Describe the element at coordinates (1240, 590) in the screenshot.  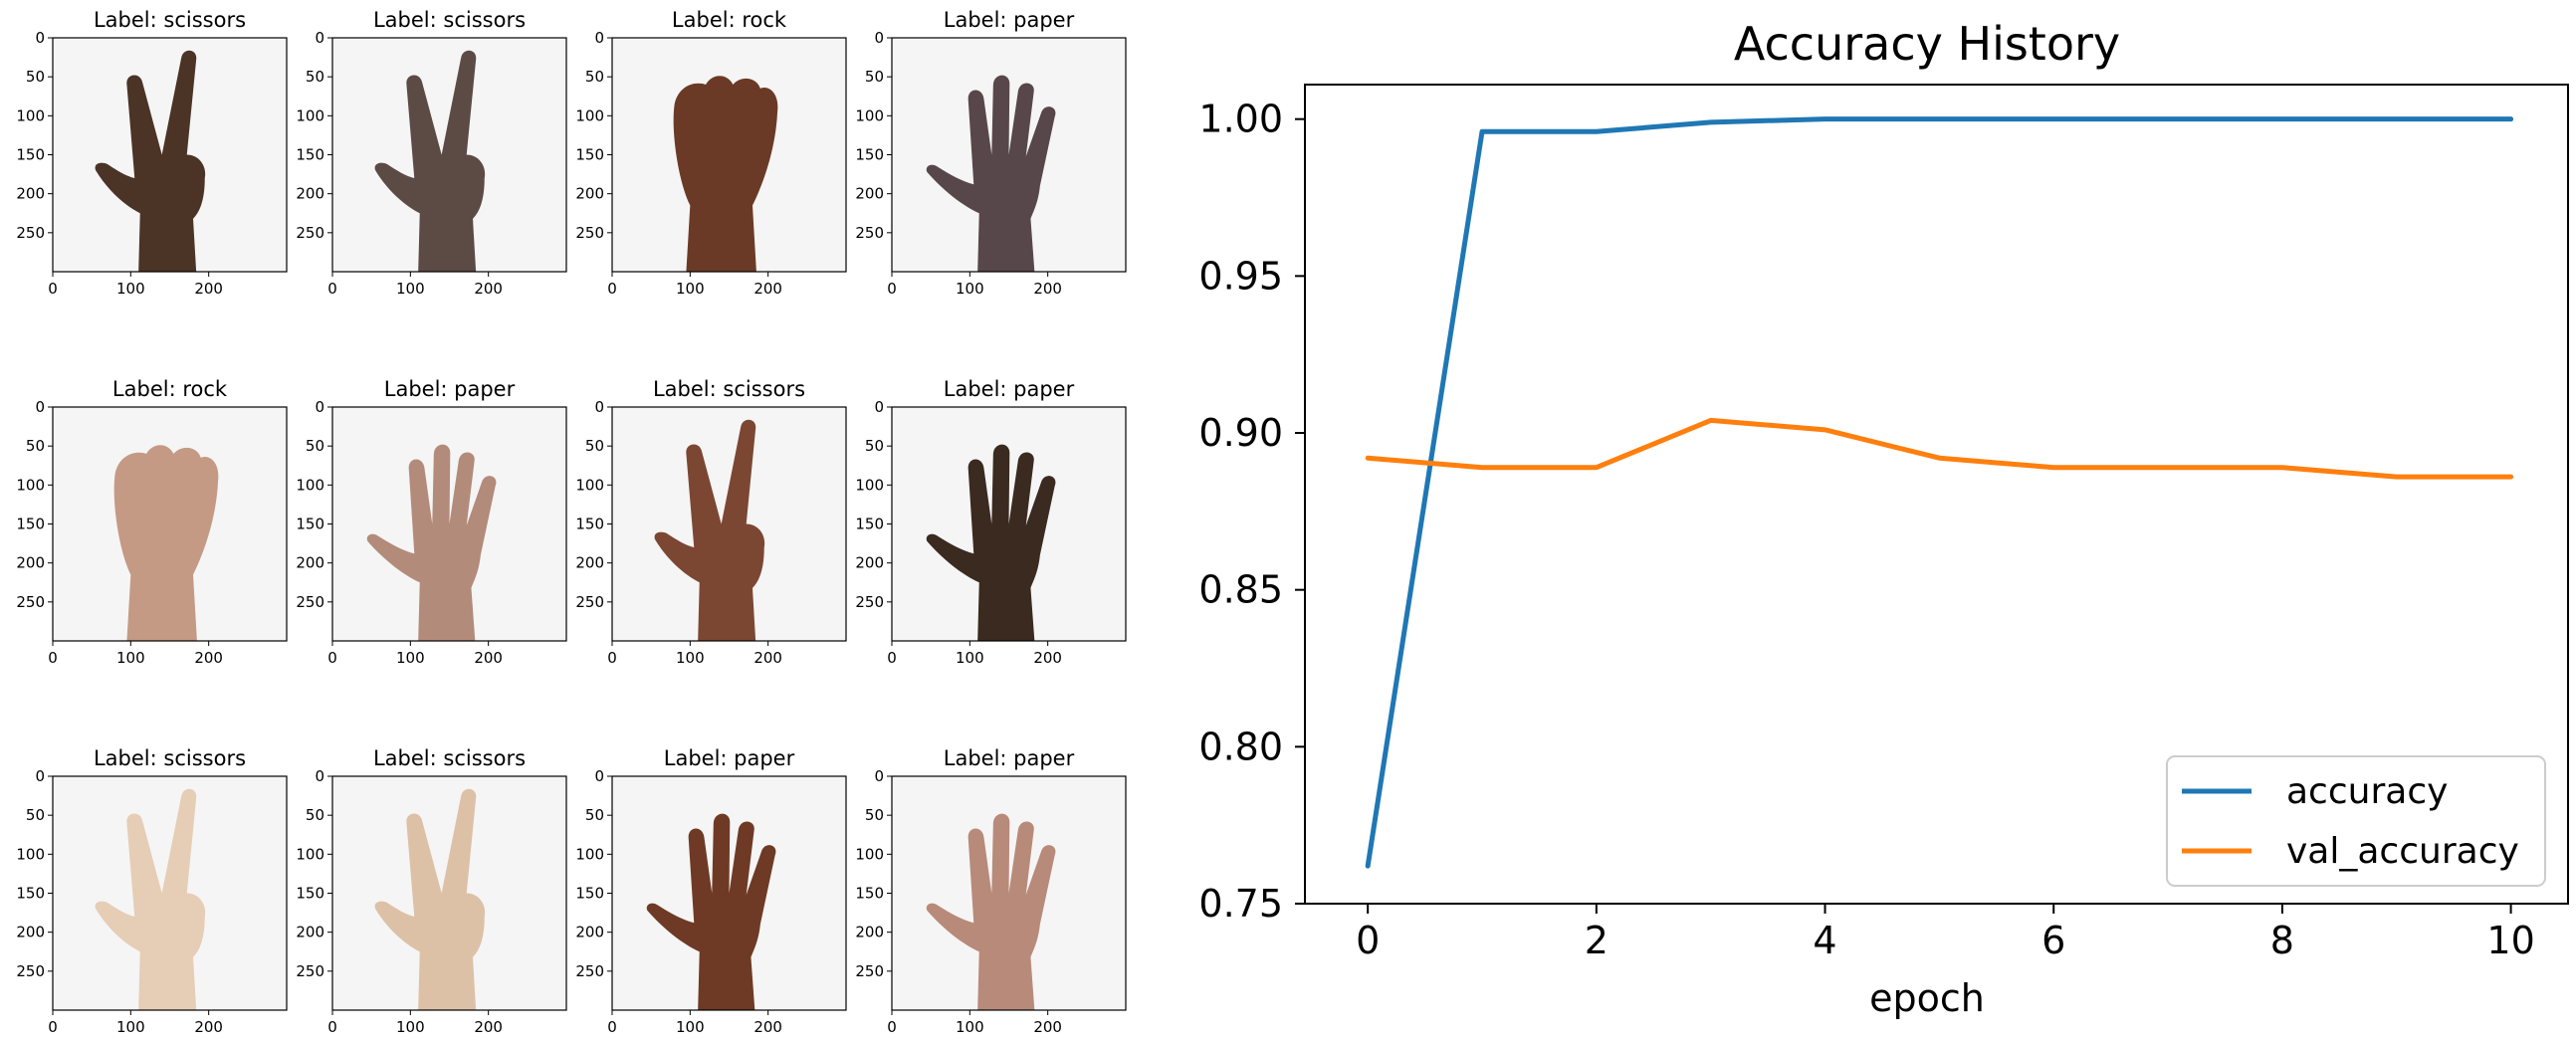
I see `y-tick-label: 0.85` at that location.